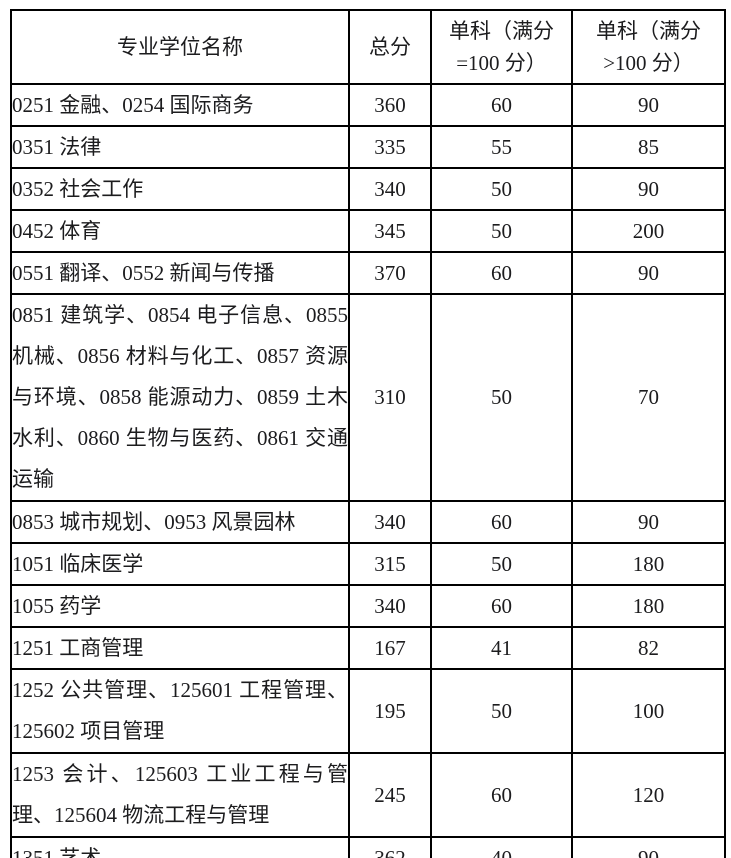 This screenshot has height=858, width=731. Describe the element at coordinates (501, 147) in the screenshot. I see `single-subject-eq100-cell: 55` at that location.